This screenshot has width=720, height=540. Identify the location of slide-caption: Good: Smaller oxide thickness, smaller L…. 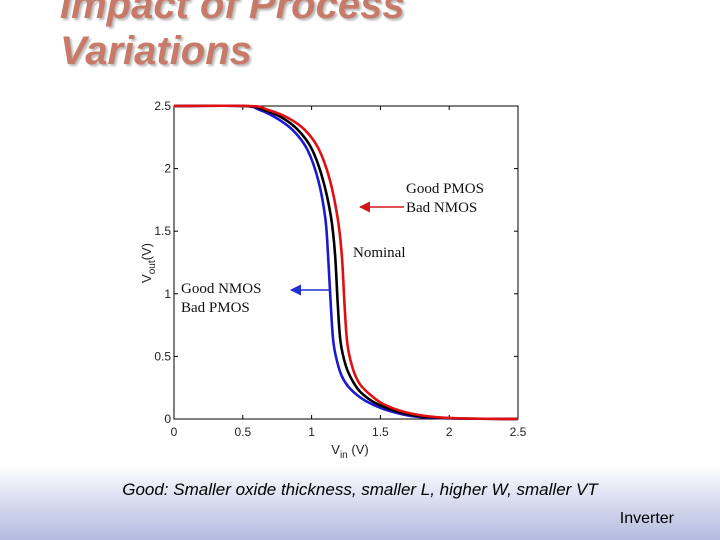
(360, 489).